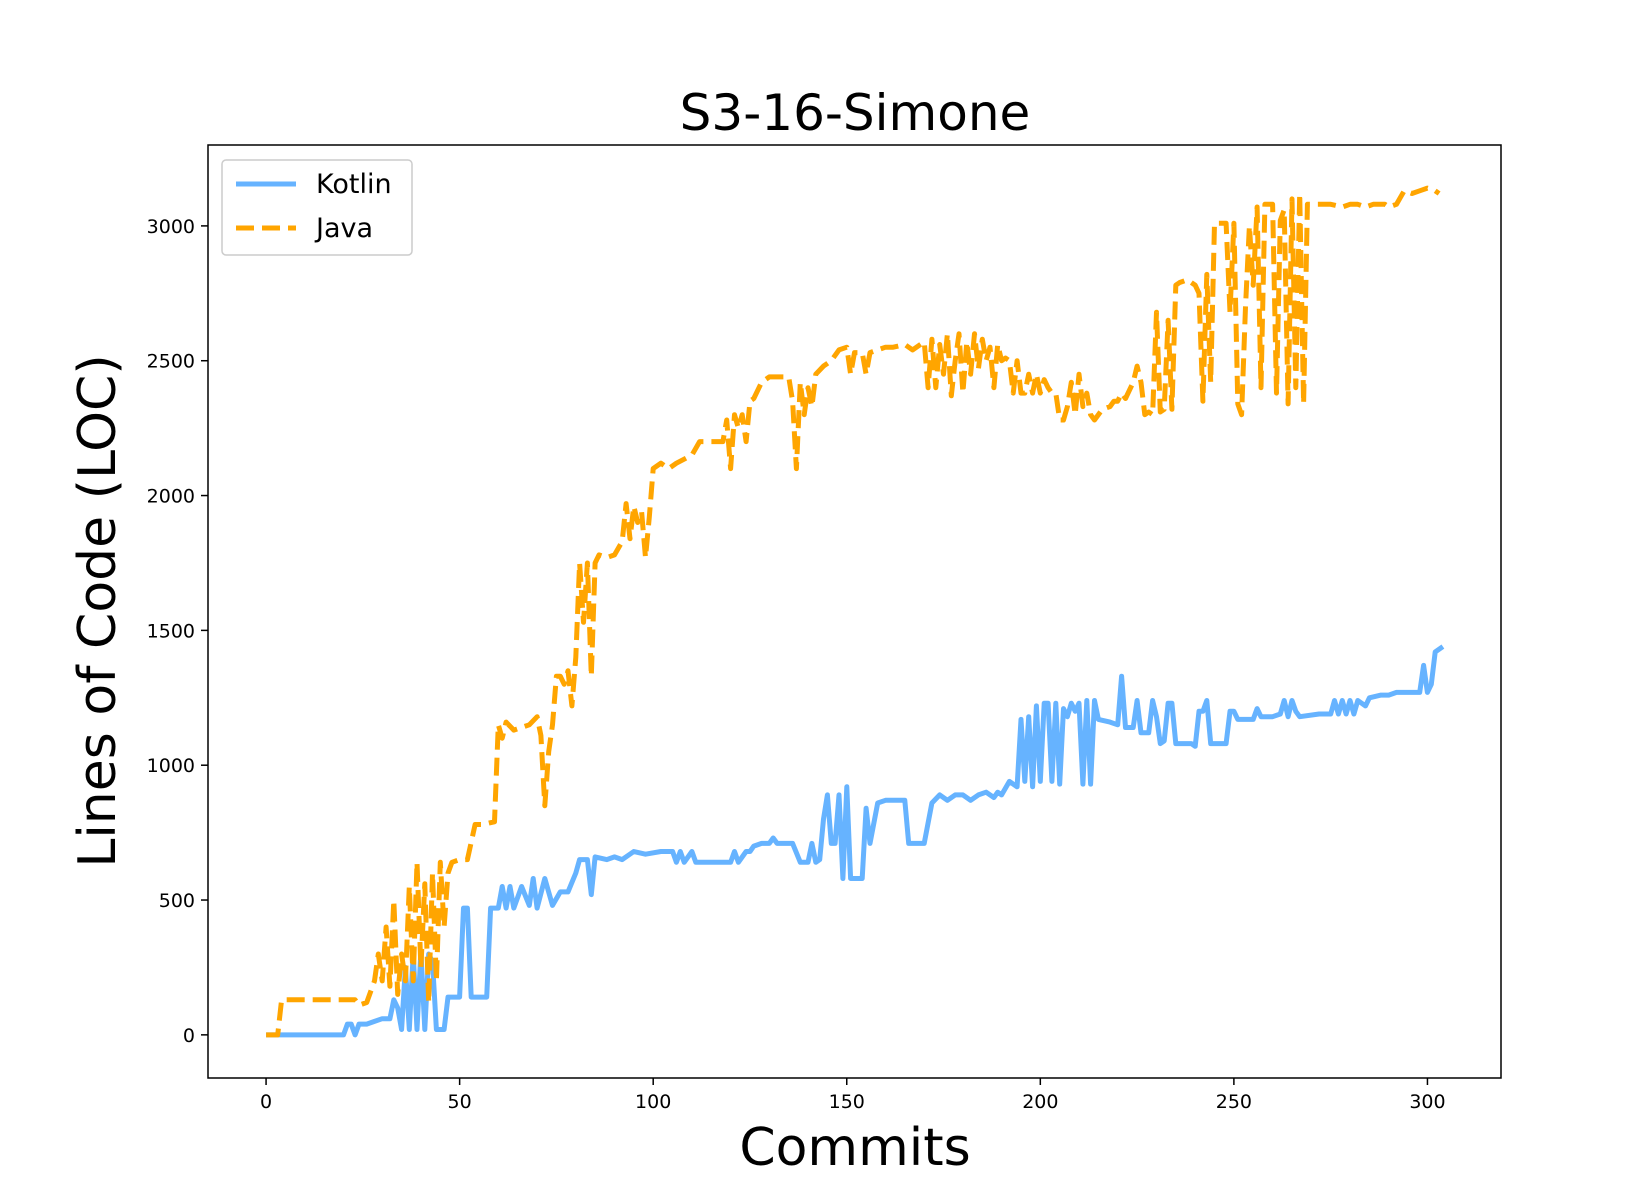  What do you see at coordinates (343, 228) in the screenshot?
I see `legend-label-java: Java` at bounding box center [343, 228].